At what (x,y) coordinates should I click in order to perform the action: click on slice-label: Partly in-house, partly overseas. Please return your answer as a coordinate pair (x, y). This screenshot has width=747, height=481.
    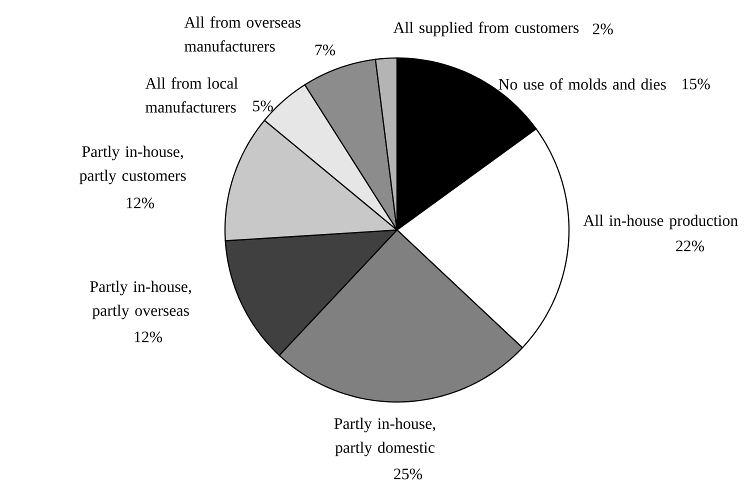
    Looking at the image, I should click on (140, 300).